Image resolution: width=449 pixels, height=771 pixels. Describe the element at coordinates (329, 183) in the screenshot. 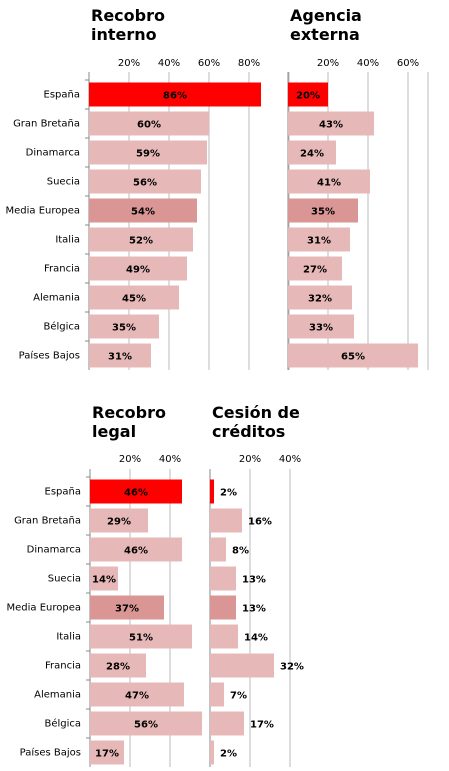

I see `value-label: 41%` at that location.